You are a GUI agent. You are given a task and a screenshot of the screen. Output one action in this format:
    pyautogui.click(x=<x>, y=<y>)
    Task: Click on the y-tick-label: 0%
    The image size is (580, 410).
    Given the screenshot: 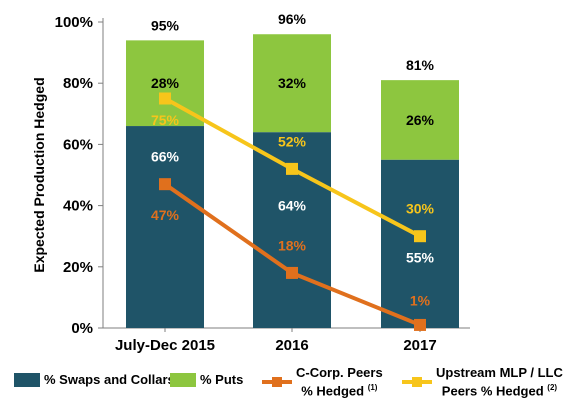 What is the action you would take?
    pyautogui.click(x=82, y=328)
    